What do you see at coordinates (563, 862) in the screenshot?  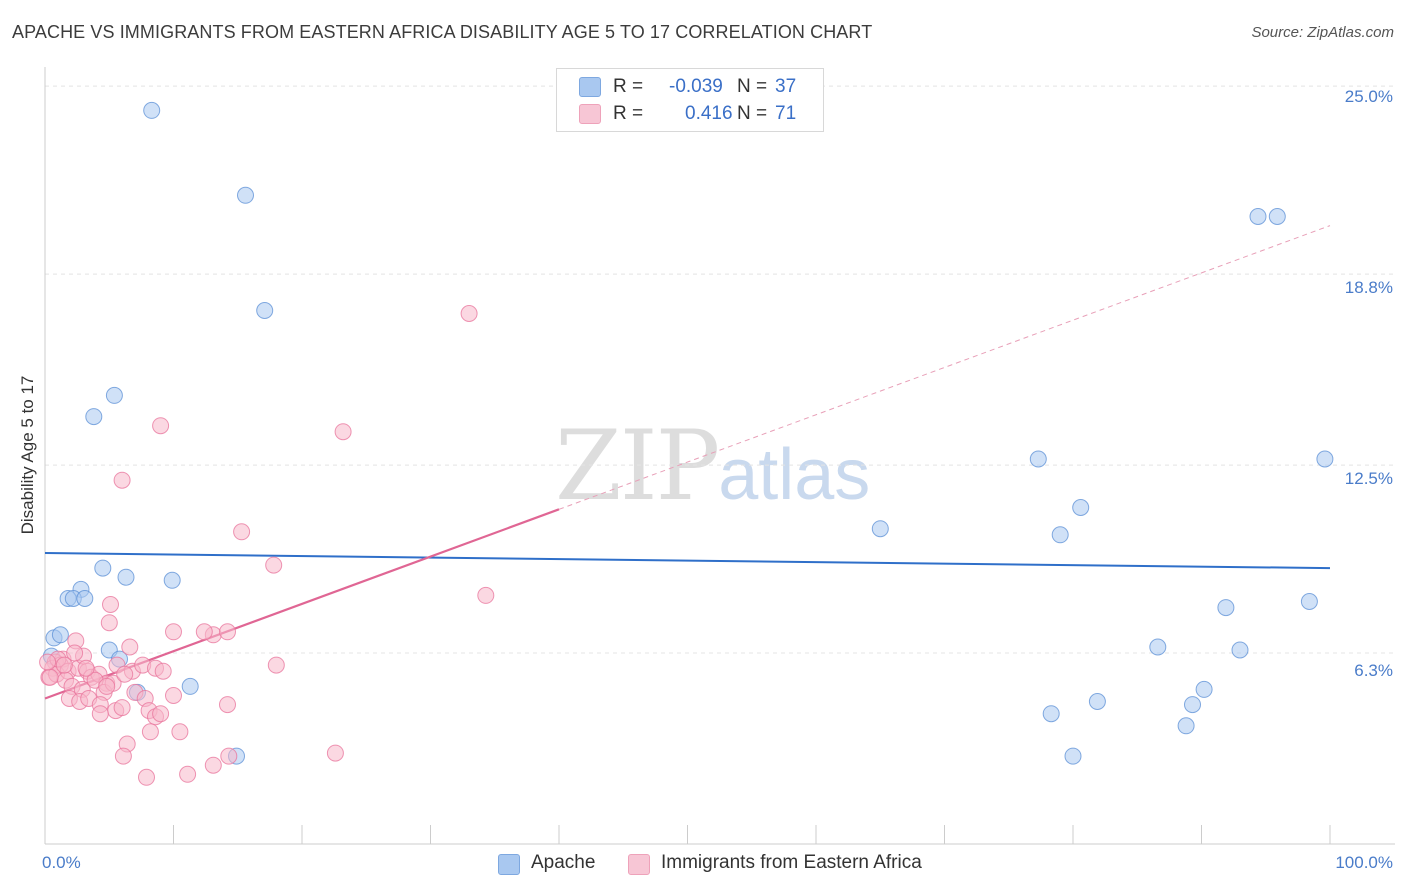 I see `bottom-legend-label-apache: Apache` at bounding box center [563, 862].